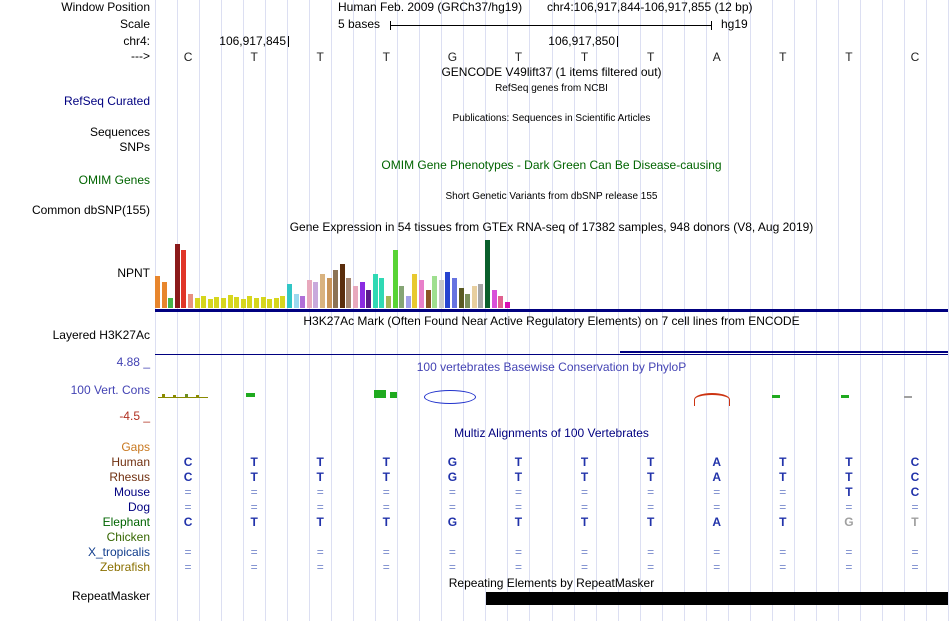 This screenshot has height=621, width=950. I want to click on repeat-element, so click(717, 598).